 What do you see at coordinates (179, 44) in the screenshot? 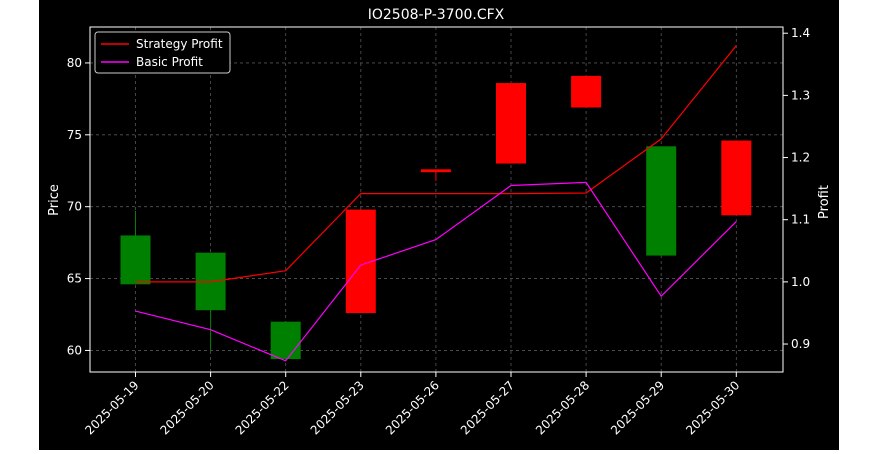
I see `legend-label-strategy: Strategy Profit` at bounding box center [179, 44].